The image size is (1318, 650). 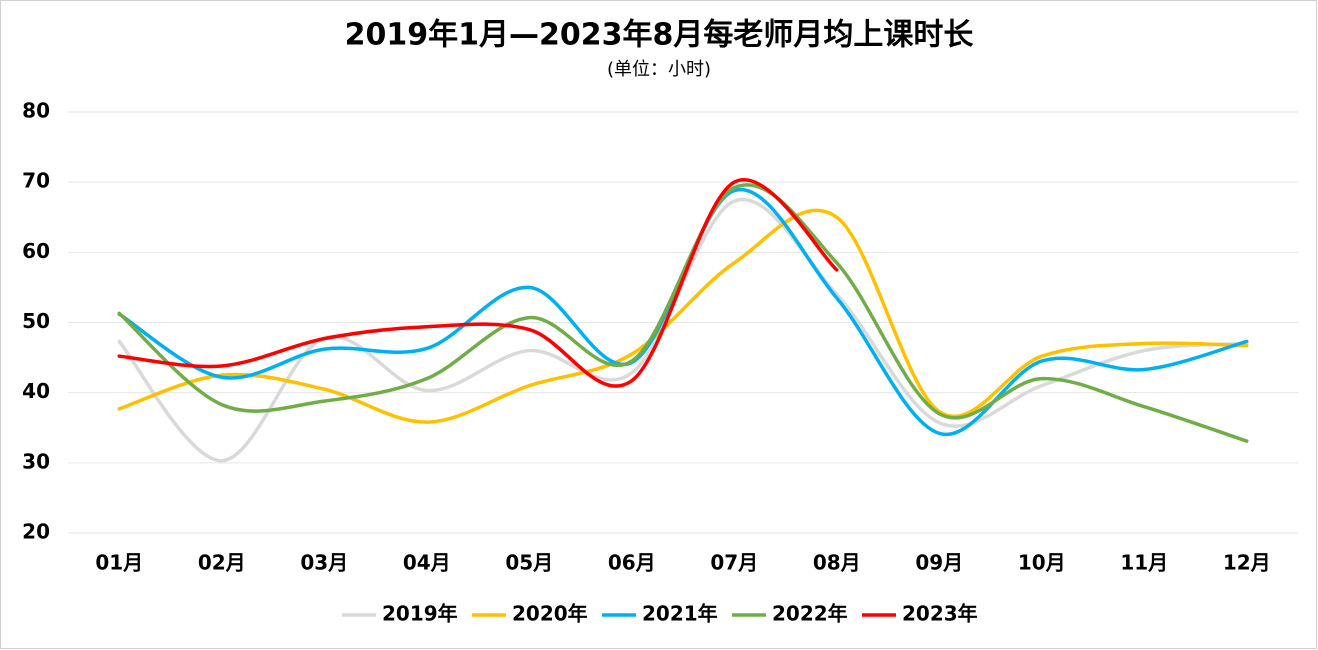 I want to click on chart-title: 2019年1月—2023年8月每老师月均上课时长, so click(x=659, y=35).